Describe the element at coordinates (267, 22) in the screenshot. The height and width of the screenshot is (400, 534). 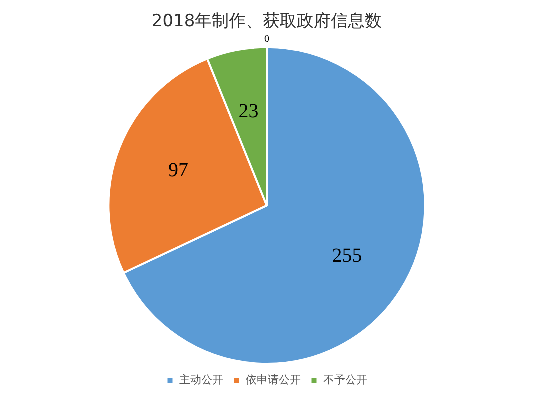
I see `chart-title: 2018年制作、获取政府信息数` at that location.